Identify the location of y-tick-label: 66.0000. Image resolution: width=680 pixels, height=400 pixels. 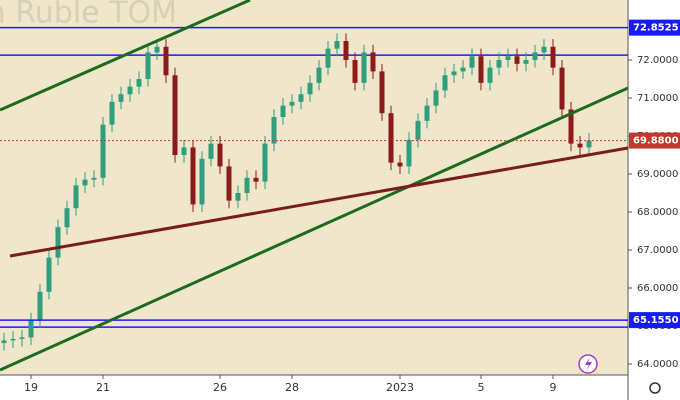
(657, 288).